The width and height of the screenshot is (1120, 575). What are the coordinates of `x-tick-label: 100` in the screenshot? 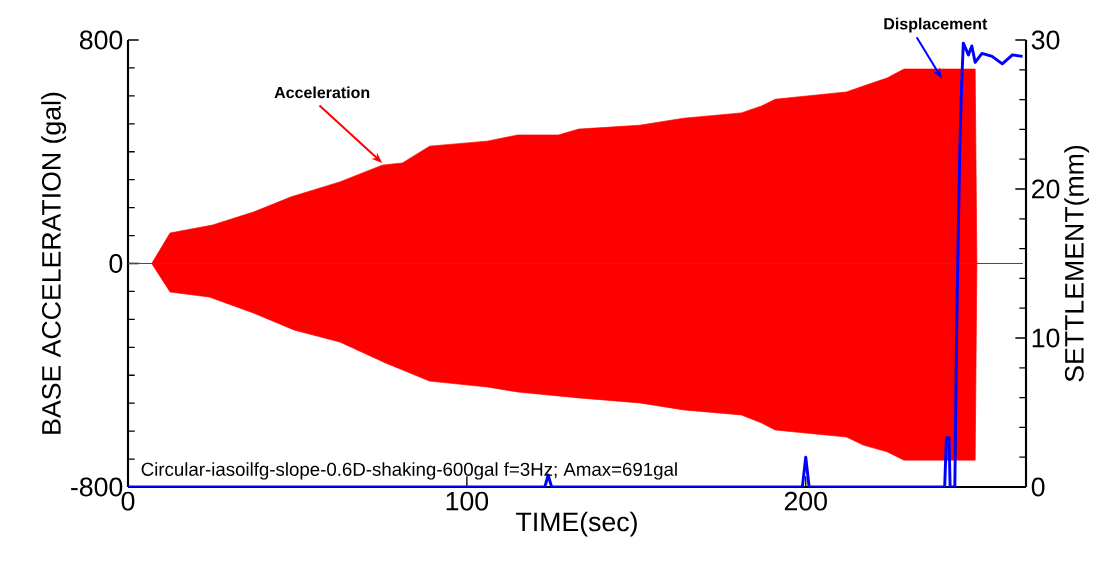 It's located at (467, 501).